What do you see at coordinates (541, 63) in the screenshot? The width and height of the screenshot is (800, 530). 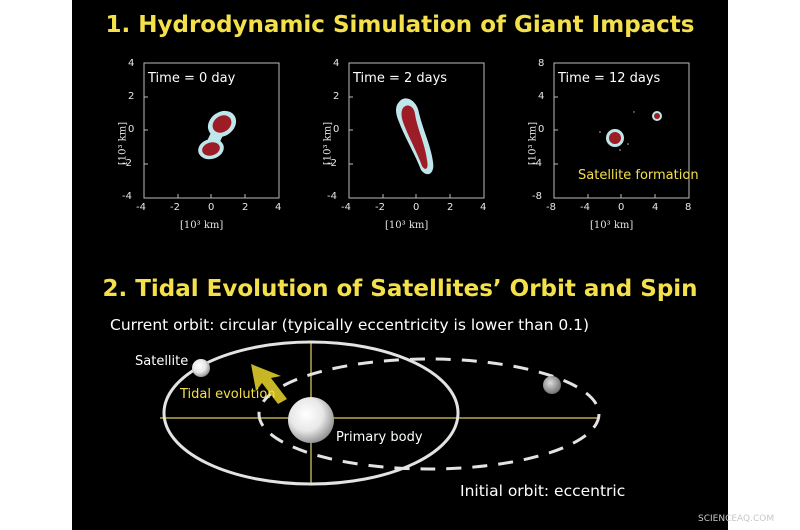 I see `y-tick: 8` at bounding box center [541, 63].